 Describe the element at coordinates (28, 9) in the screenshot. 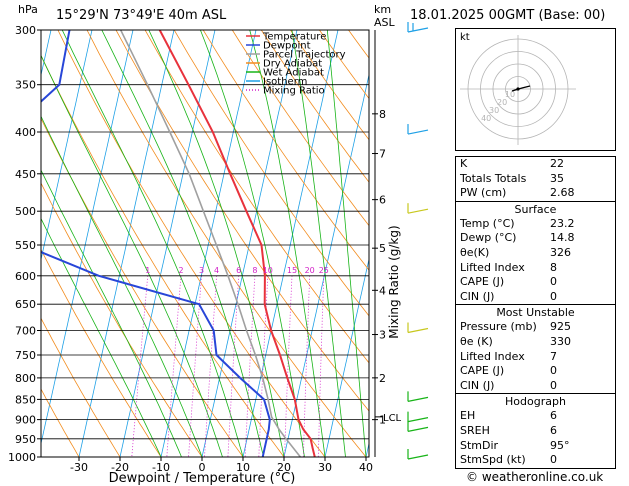

I see `pressure-unit-label: hPa` at that location.